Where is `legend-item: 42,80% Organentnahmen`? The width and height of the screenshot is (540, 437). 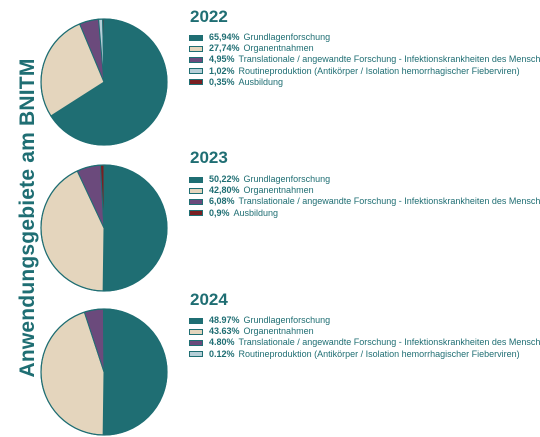
legend-item: 42,80% Organentnahmen is located at coordinates (364, 190).